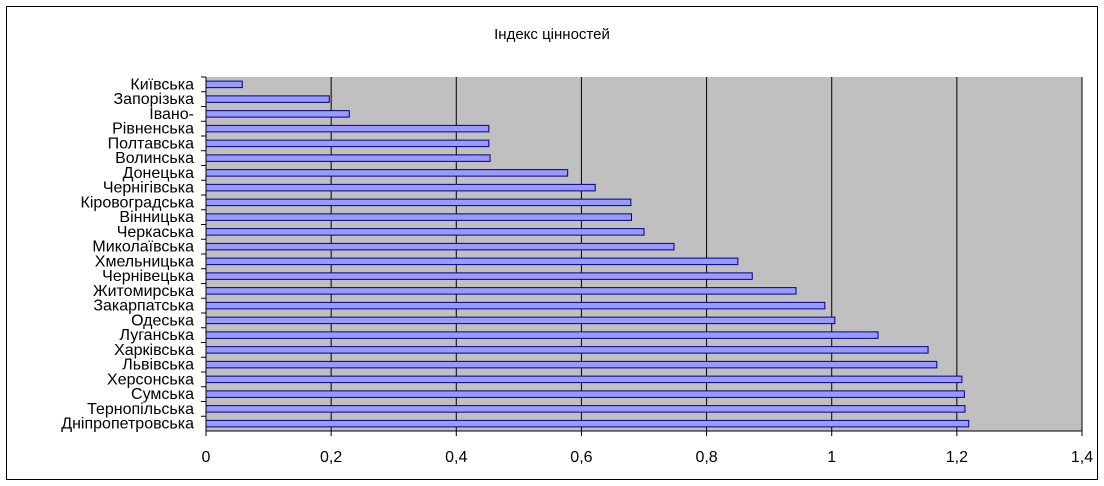 This screenshot has width=1104, height=486. I want to click on category-label: Київська, so click(162, 84).